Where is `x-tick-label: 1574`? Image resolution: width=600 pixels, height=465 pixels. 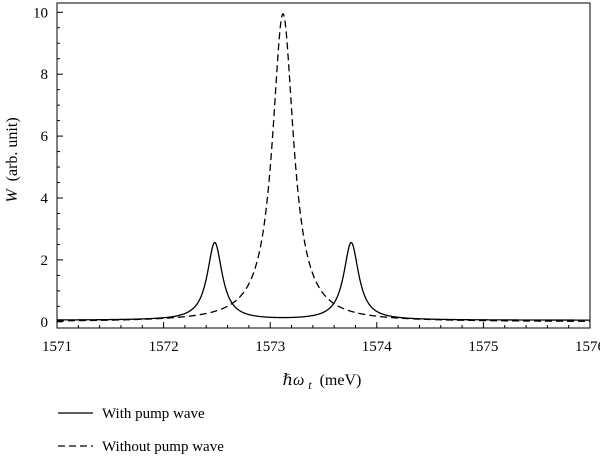 x-tick-label: 1574 is located at coordinates (377, 347).